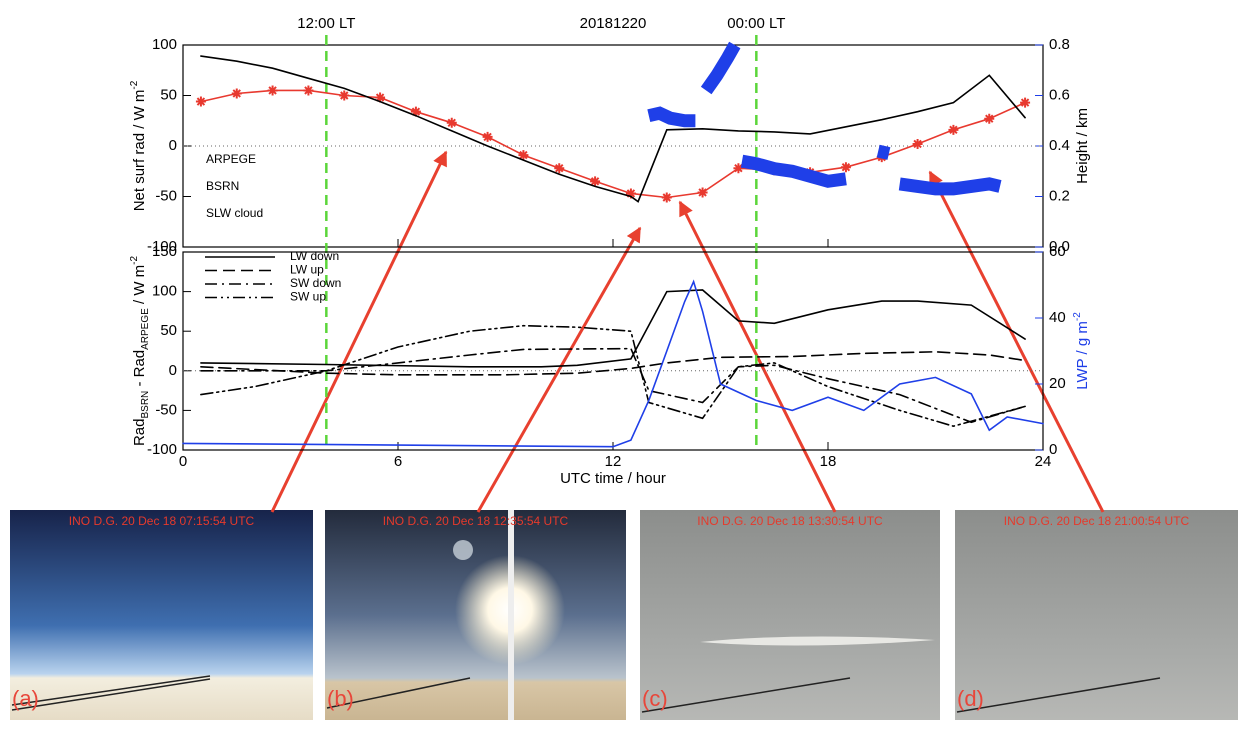 Image resolution: width=1242 pixels, height=747 pixels. What do you see at coordinates (234, 213) in the screenshot?
I see `legend-label: SLW cloud` at bounding box center [234, 213].